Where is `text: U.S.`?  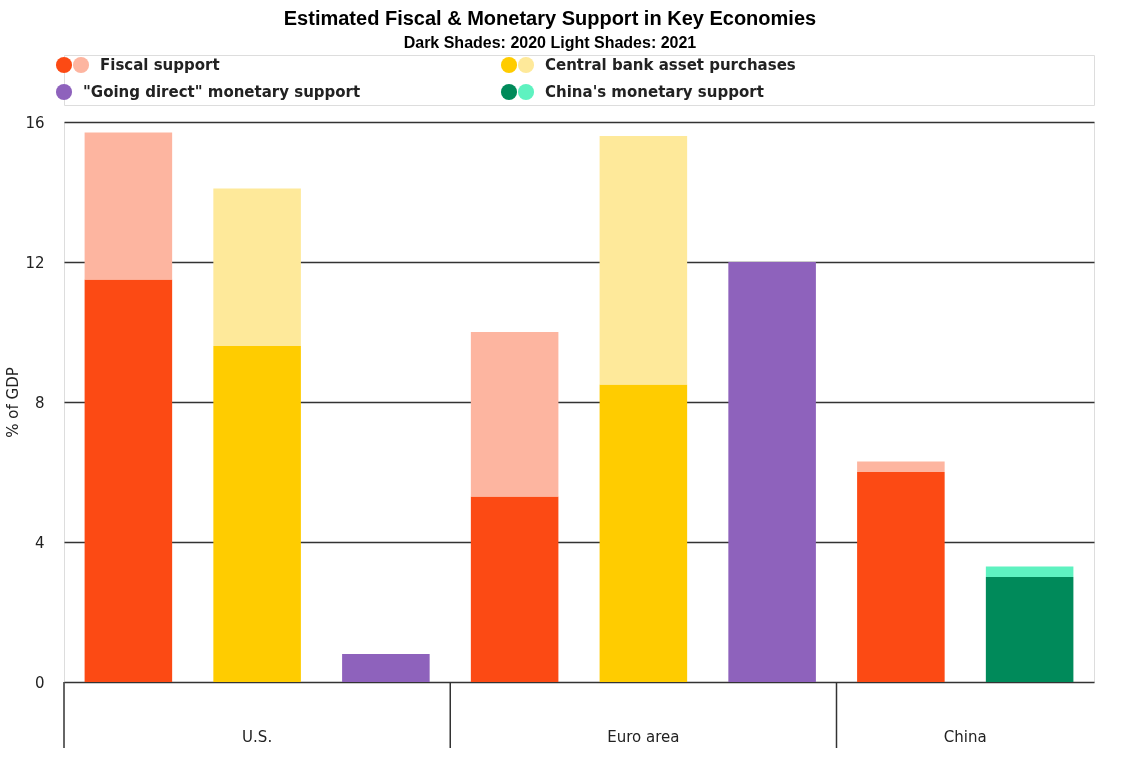 text: U.S. is located at coordinates (257, 737).